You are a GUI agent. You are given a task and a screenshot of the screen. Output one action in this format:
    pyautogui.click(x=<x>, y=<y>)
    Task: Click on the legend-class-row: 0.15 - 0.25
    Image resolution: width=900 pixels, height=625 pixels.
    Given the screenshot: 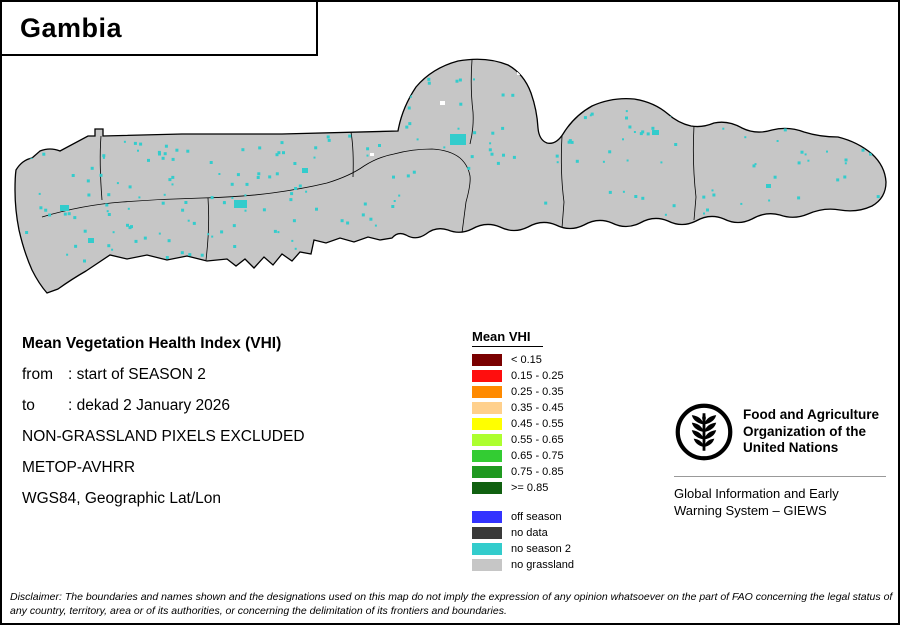 What is the action you would take?
    pyautogui.click(x=523, y=376)
    